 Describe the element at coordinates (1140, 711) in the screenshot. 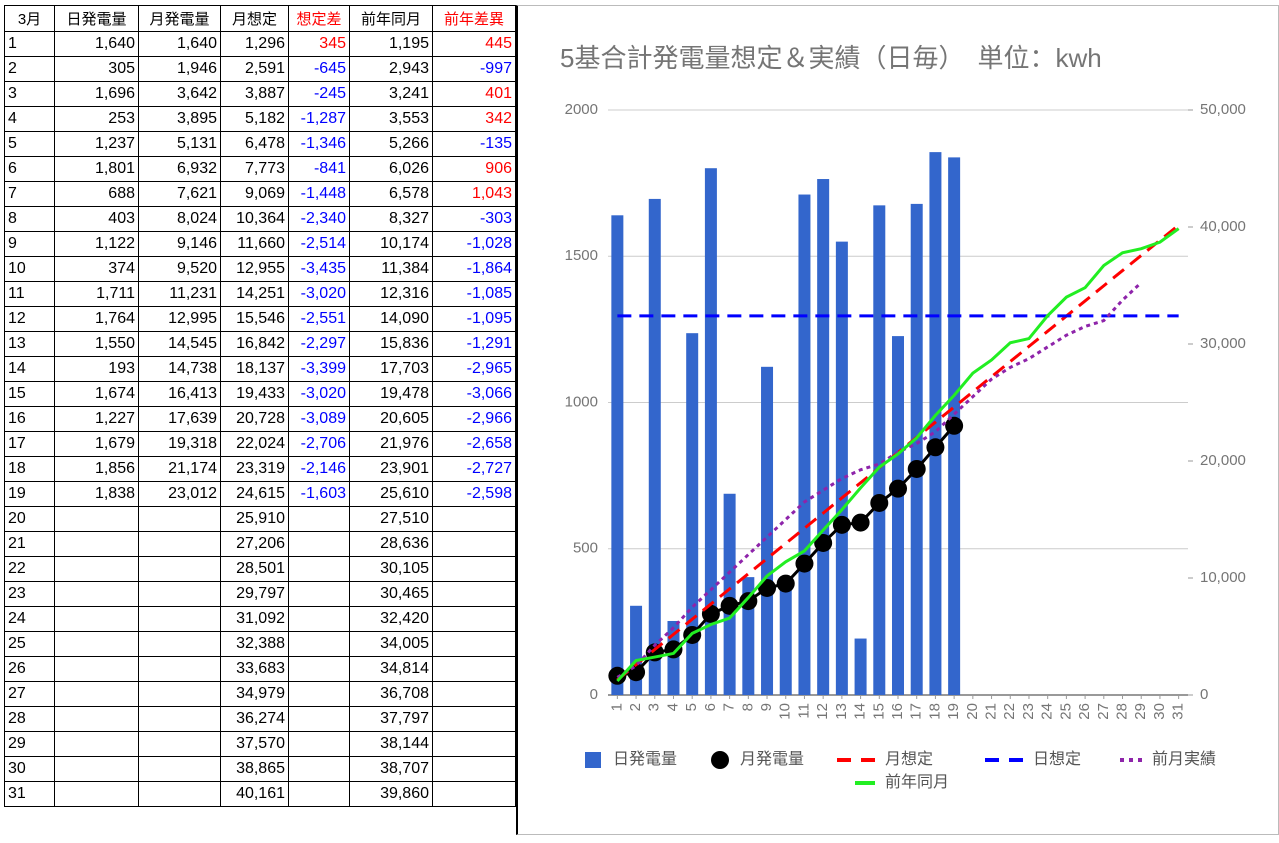

I see `x-tick-label: 29` at that location.